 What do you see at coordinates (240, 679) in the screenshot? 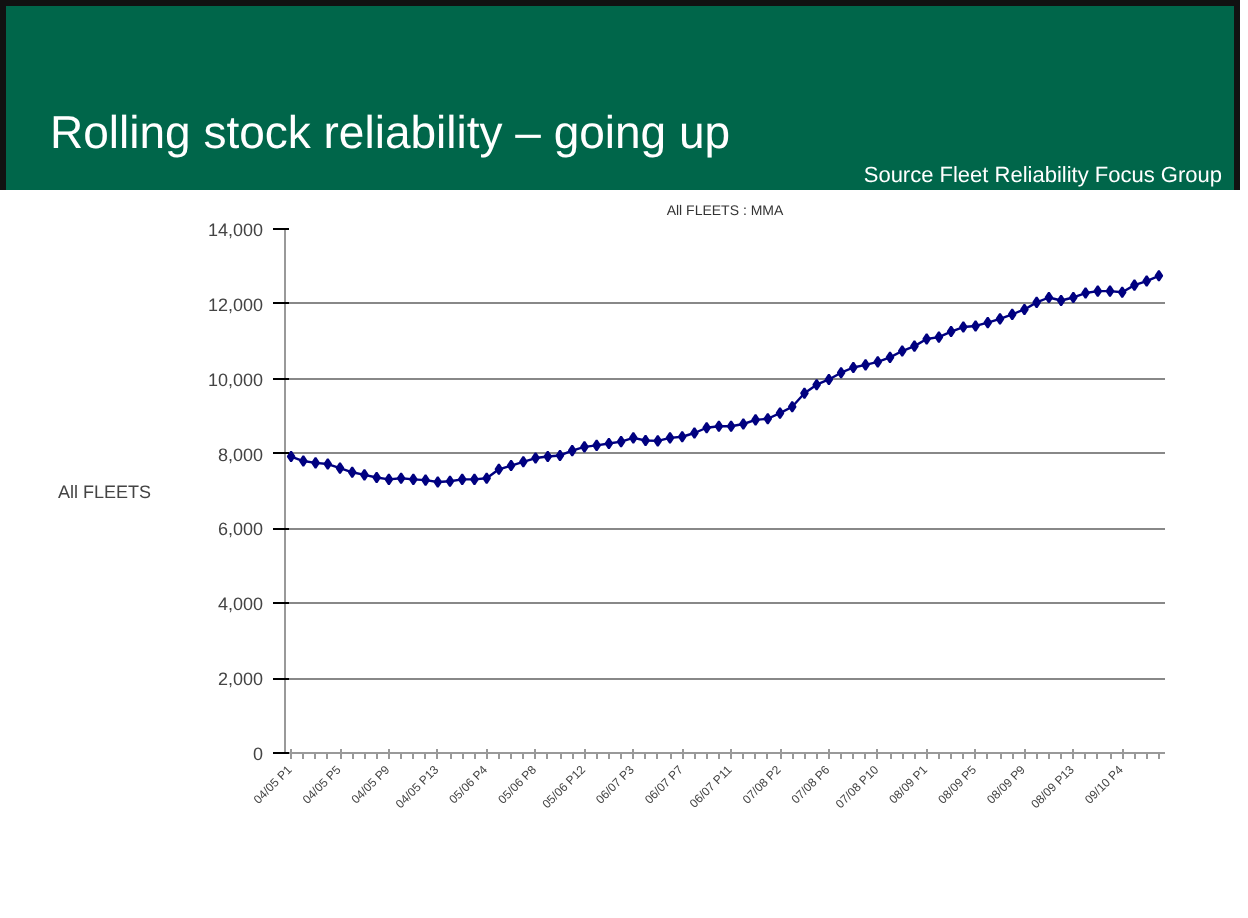
I see `y-tick-label: 2,000` at bounding box center [240, 679].